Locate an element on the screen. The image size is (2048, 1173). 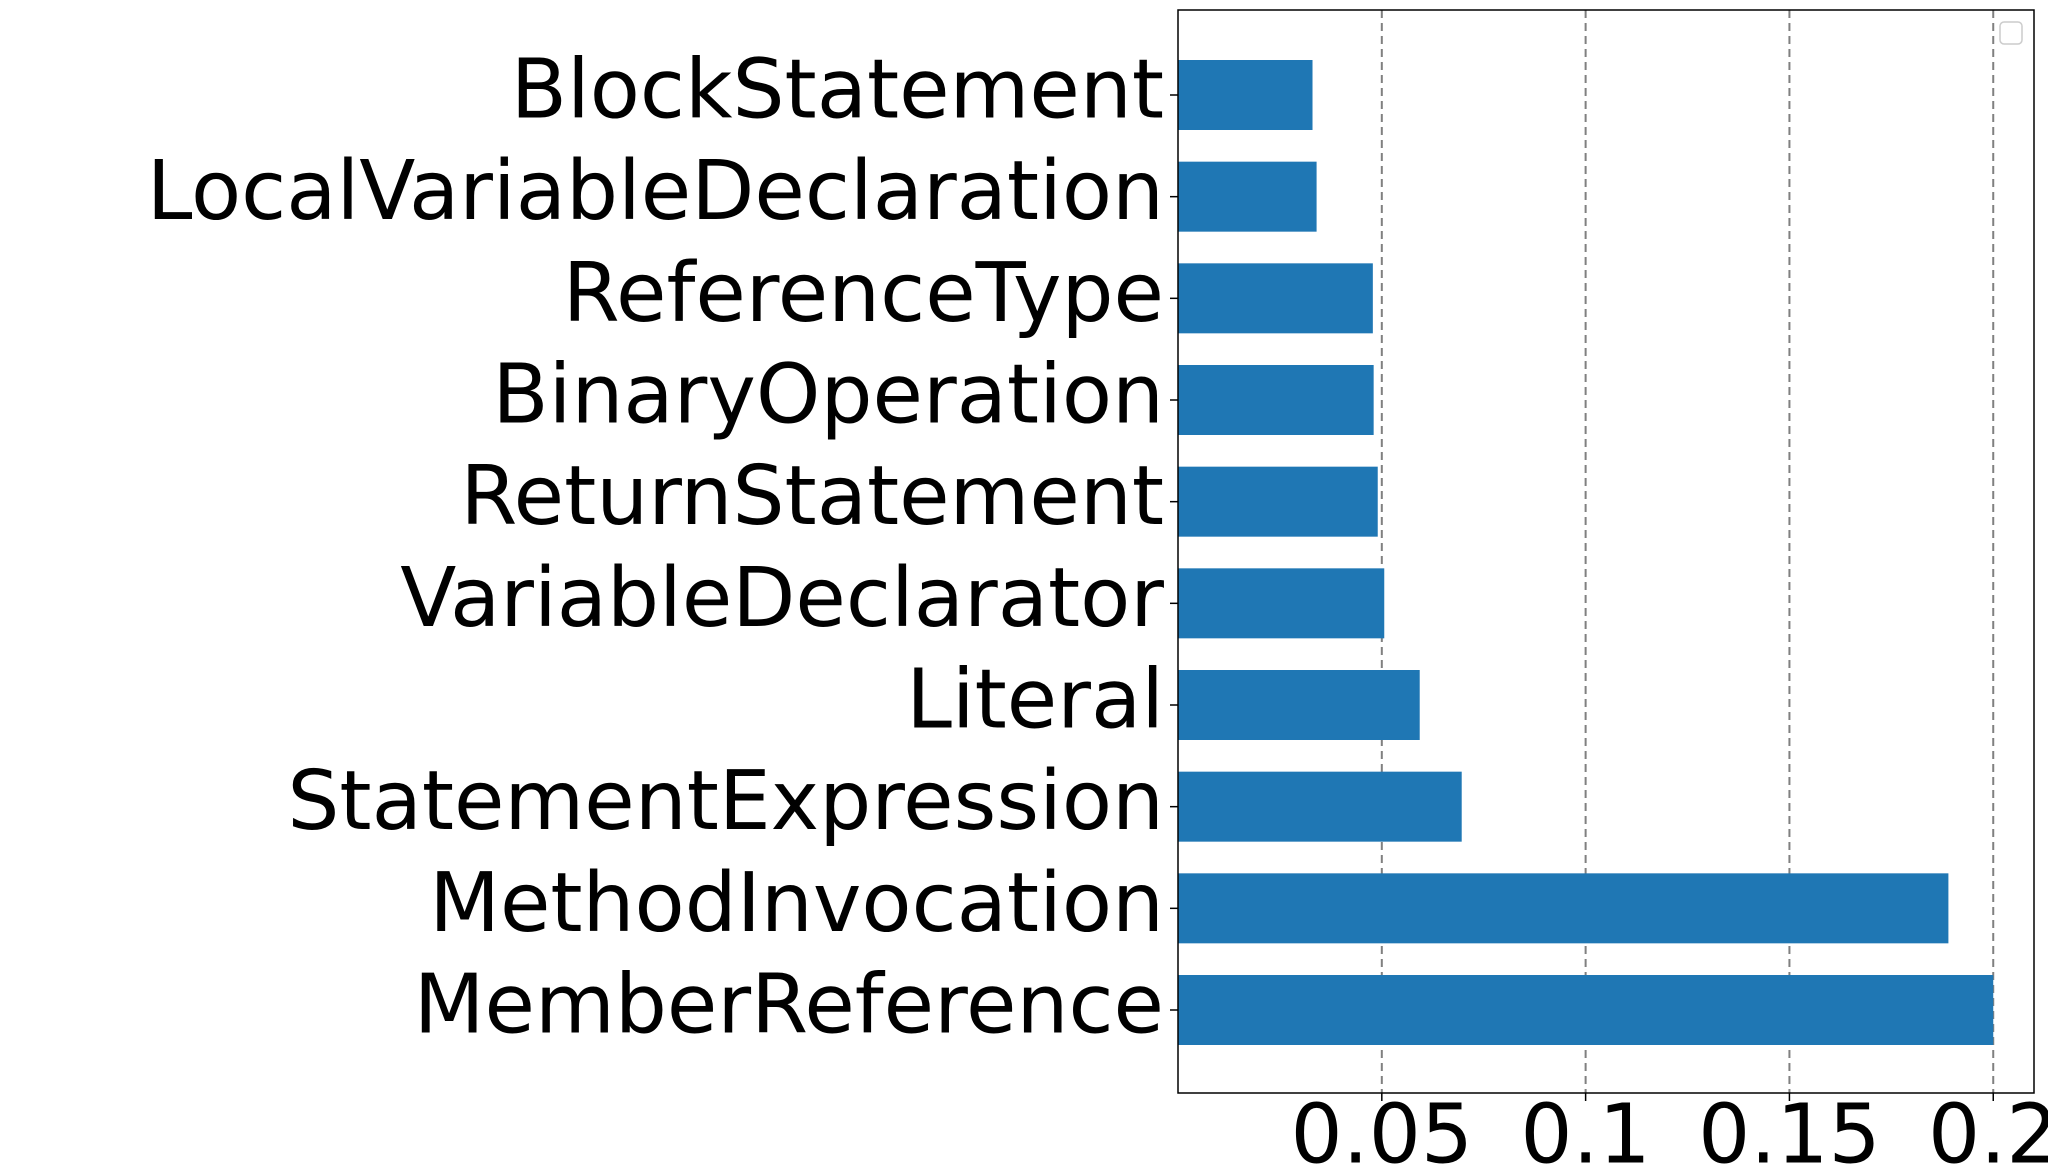
y-tick-label: VariableDeclarator is located at coordinates (782, 598).